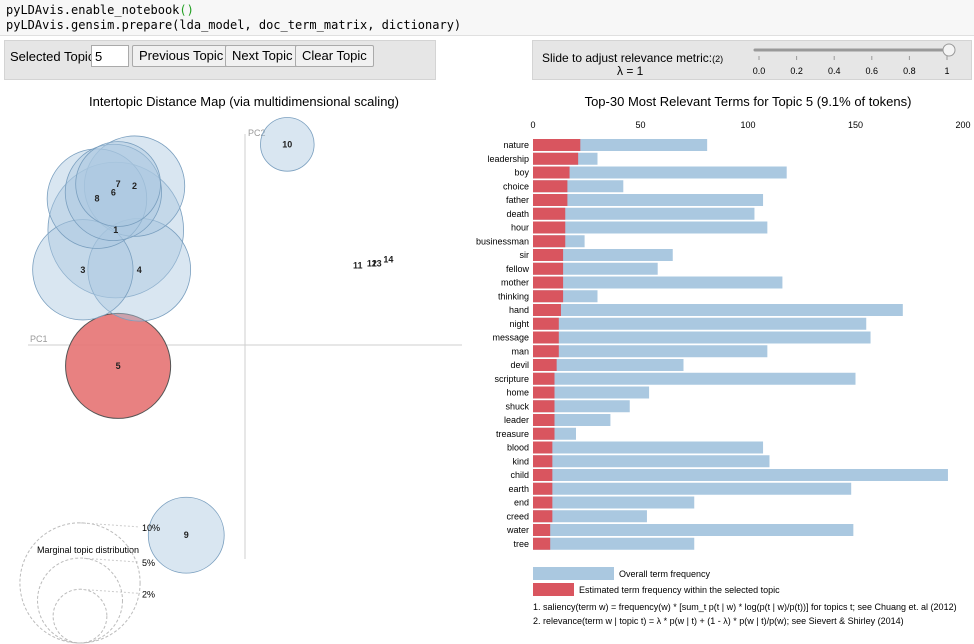  Describe the element at coordinates (521, 173) in the screenshot. I see `term-label: boy` at that location.